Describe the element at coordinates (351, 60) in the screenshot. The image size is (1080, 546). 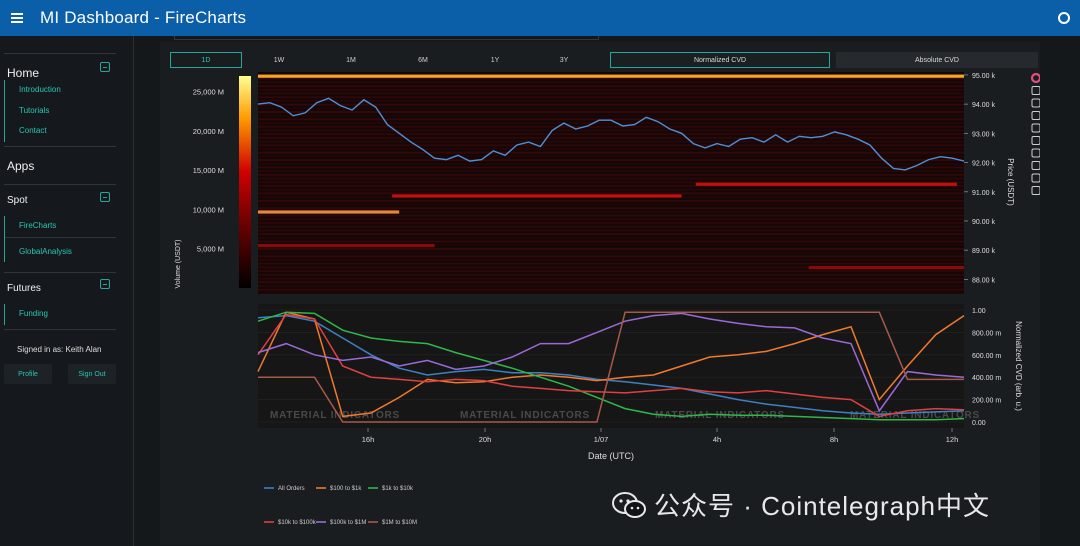
I see `range-tab-1m: 1M` at that location.